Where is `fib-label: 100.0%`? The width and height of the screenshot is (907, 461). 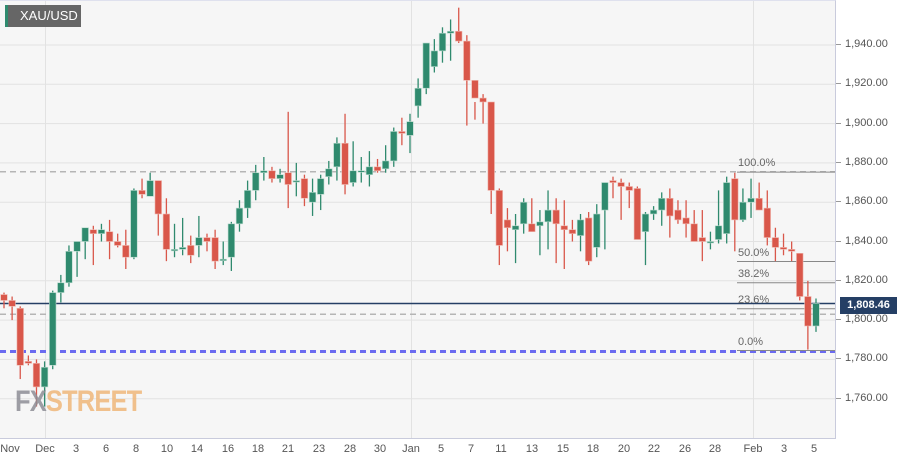
fib-label: 100.0% is located at coordinates (757, 163).